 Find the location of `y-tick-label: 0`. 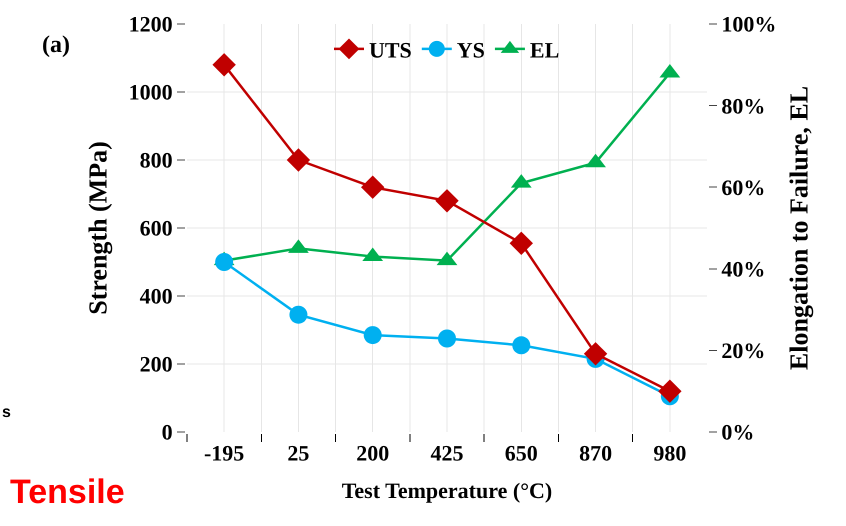

y-tick-label: 0 is located at coordinates (167, 432).